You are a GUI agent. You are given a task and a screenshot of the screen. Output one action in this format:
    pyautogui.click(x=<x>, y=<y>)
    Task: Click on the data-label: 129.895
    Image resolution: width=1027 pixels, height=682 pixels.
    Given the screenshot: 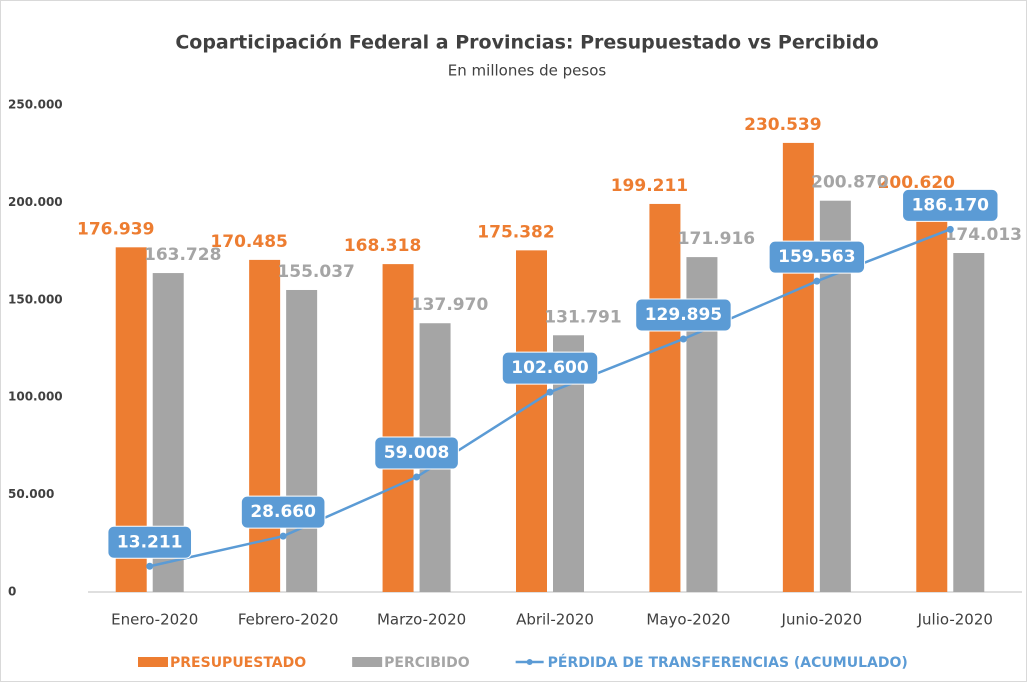 What is the action you would take?
    pyautogui.click(x=683, y=315)
    